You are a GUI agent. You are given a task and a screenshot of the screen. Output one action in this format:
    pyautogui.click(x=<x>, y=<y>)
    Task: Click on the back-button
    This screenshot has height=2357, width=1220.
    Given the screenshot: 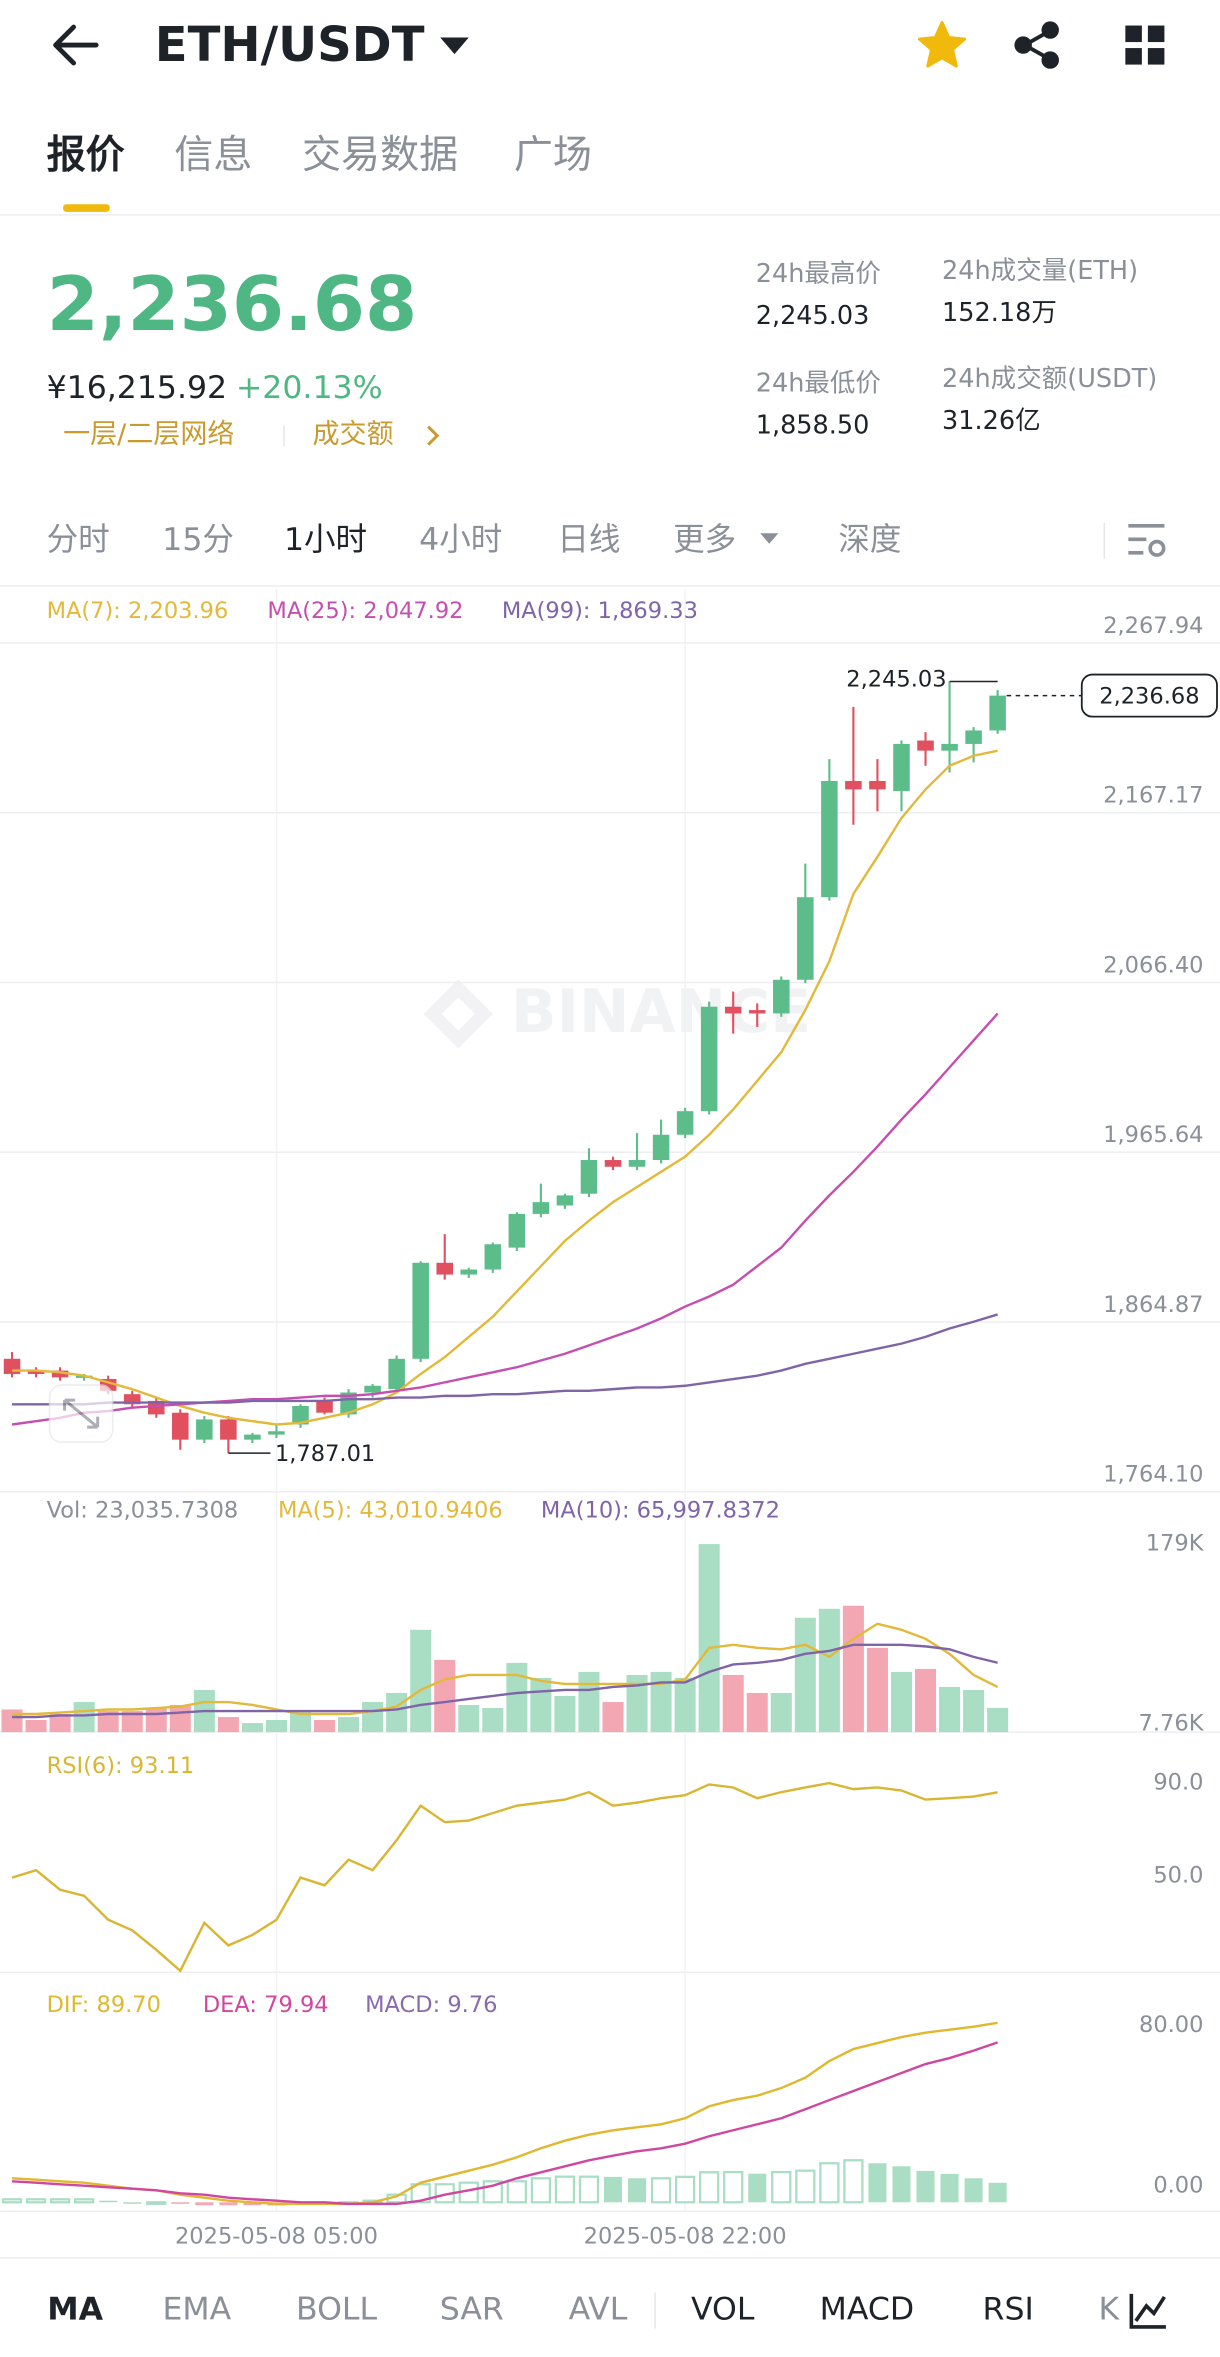 What is the action you would take?
    pyautogui.click(x=76, y=45)
    